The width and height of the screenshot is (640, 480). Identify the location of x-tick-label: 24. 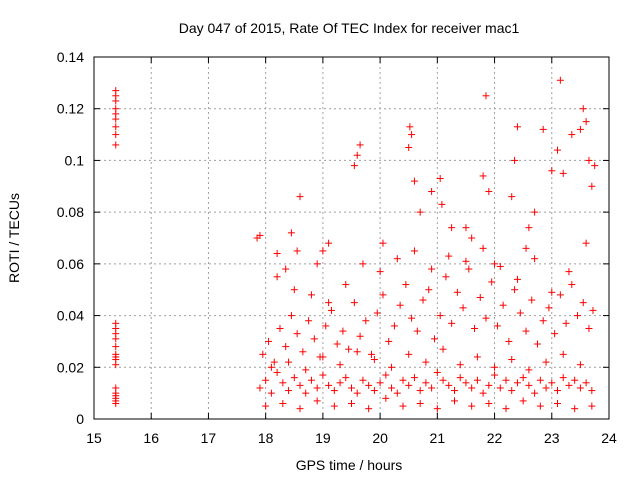
(609, 438).